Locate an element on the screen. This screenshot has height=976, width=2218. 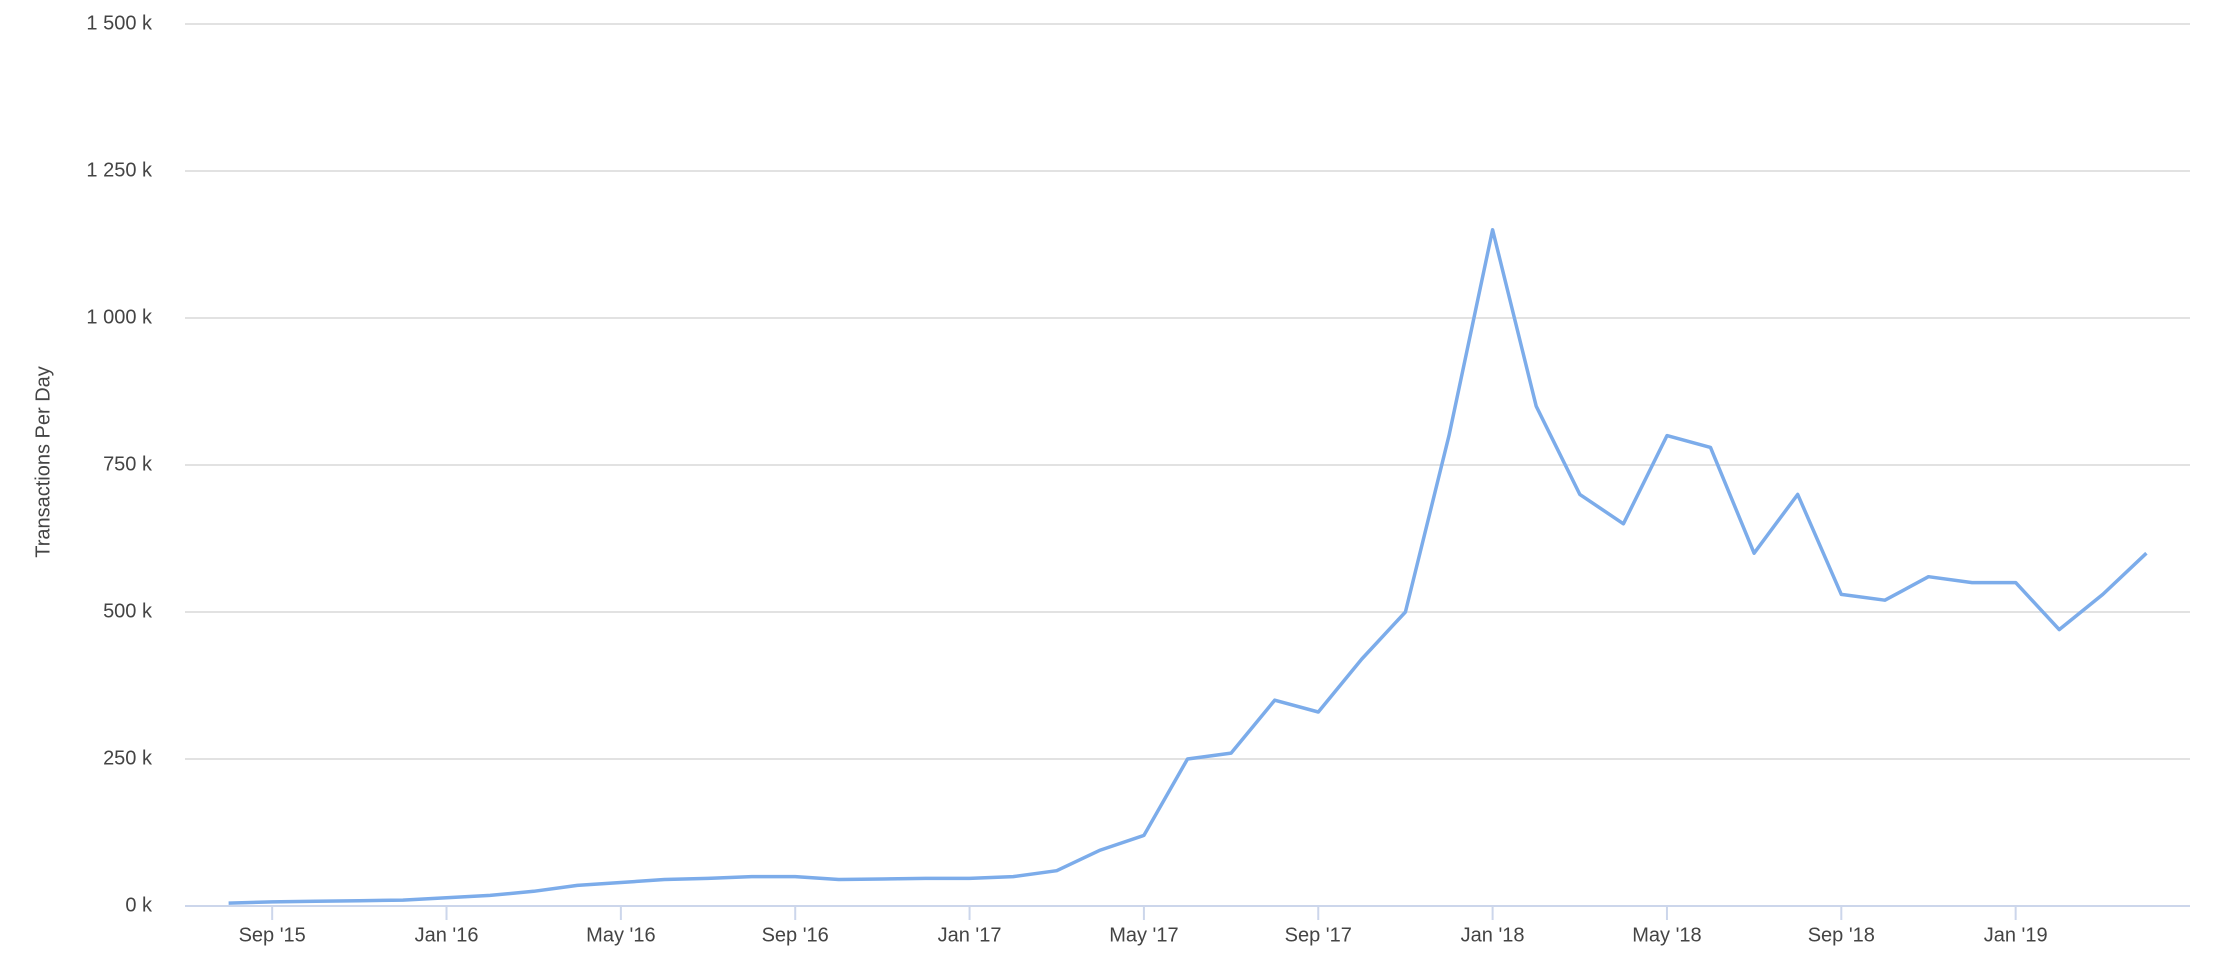
x-tick-label: Jan '19 is located at coordinates (2016, 935).